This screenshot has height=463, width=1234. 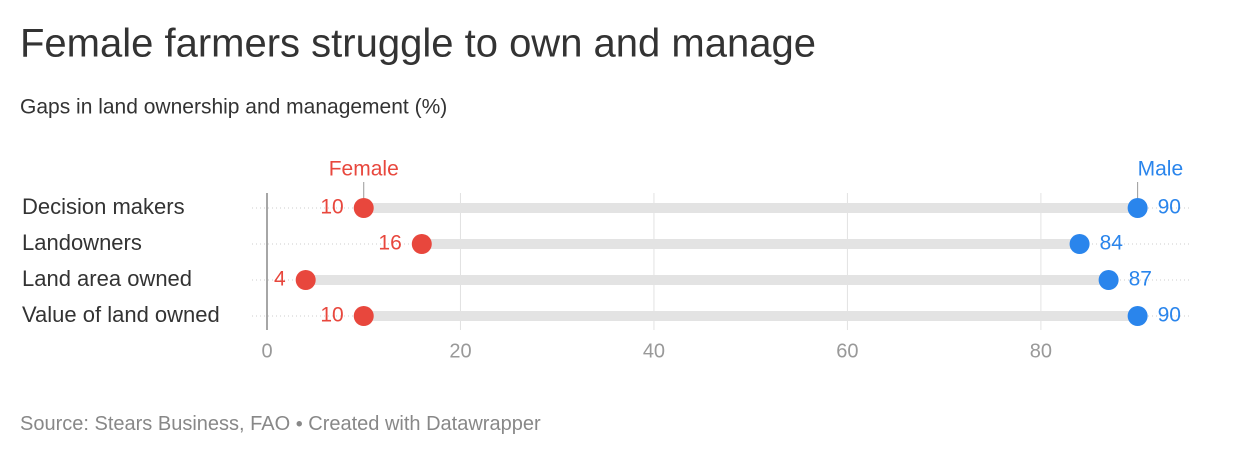 What do you see at coordinates (1112, 243) in the screenshot?
I see `value-label: 84` at bounding box center [1112, 243].